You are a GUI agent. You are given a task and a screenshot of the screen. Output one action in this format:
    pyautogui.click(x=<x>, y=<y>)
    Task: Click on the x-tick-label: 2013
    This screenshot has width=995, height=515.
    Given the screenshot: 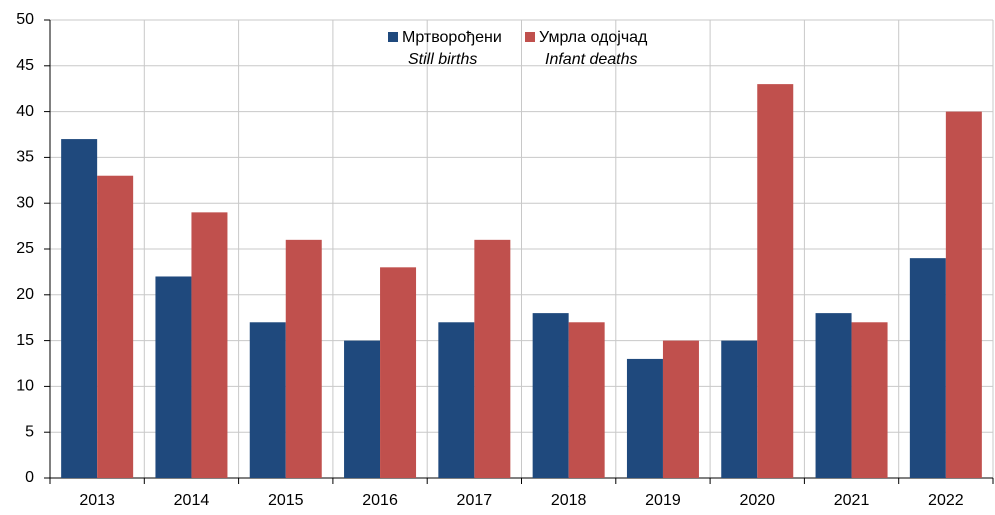 What is the action you would take?
    pyautogui.click(x=97, y=500)
    